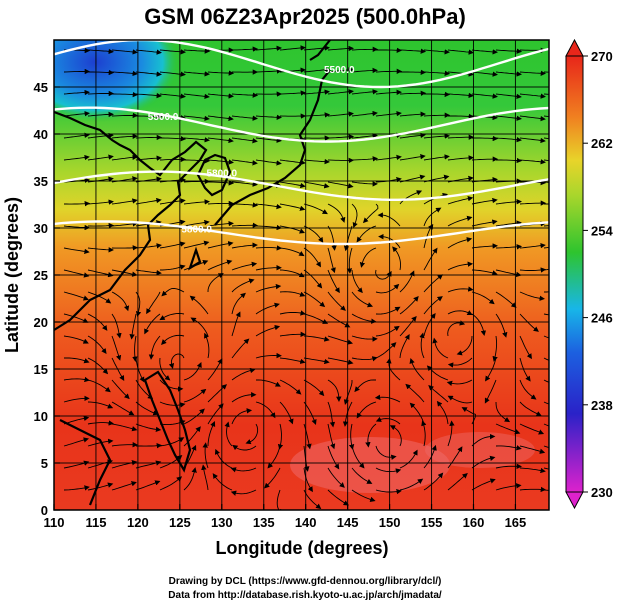 The image size is (619, 605). Describe the element at coordinates (574, 500) in the screenshot. I see `colorbar-bottom-arrow` at that location.